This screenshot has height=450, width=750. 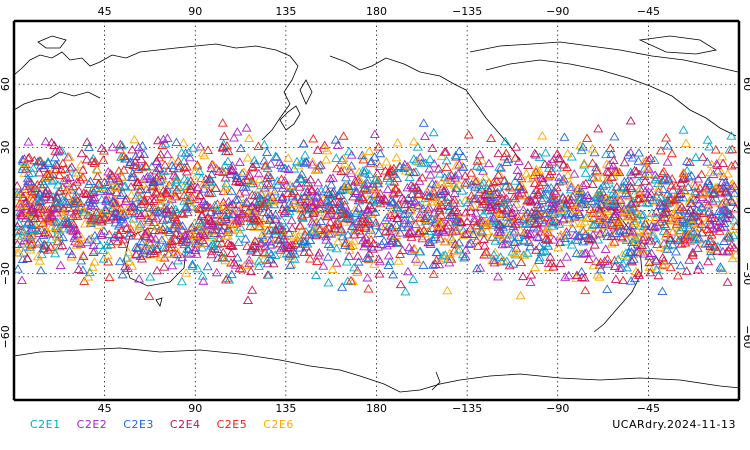 I want to click on lat-ticks-left: 60 30 0 −30 −60, so click(x=6, y=212).